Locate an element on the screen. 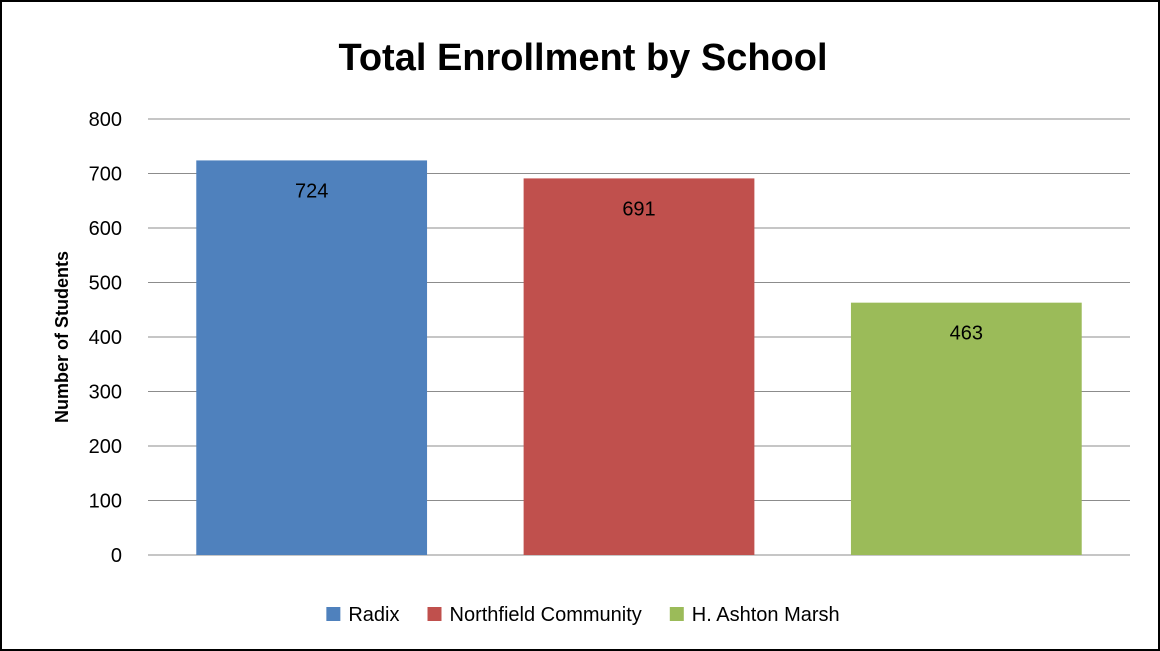 The width and height of the screenshot is (1160, 651). y-tick-label: 100 is located at coordinates (105, 502).